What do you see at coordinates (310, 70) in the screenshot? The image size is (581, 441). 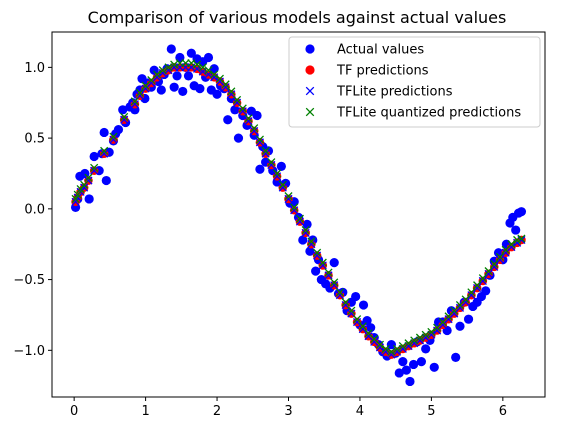 I see `legend-marker` at bounding box center [310, 70].